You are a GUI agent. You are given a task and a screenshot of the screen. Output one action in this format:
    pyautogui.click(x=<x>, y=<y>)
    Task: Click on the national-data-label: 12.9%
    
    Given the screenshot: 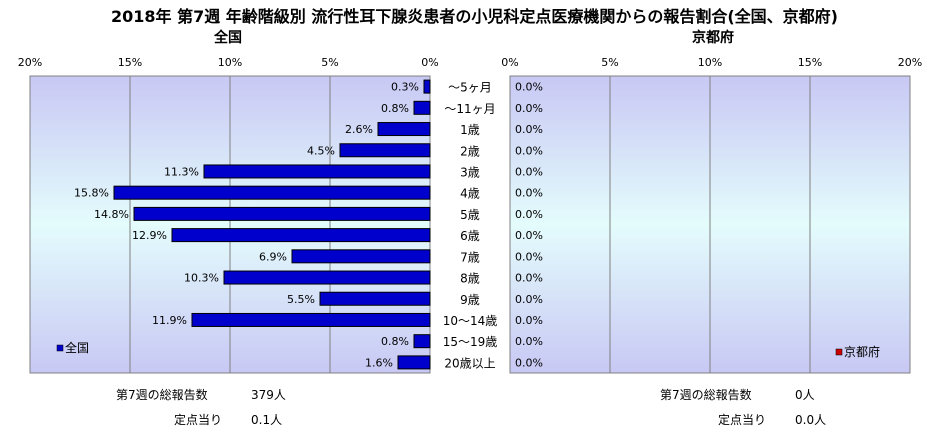 What is the action you would take?
    pyautogui.click(x=149, y=235)
    